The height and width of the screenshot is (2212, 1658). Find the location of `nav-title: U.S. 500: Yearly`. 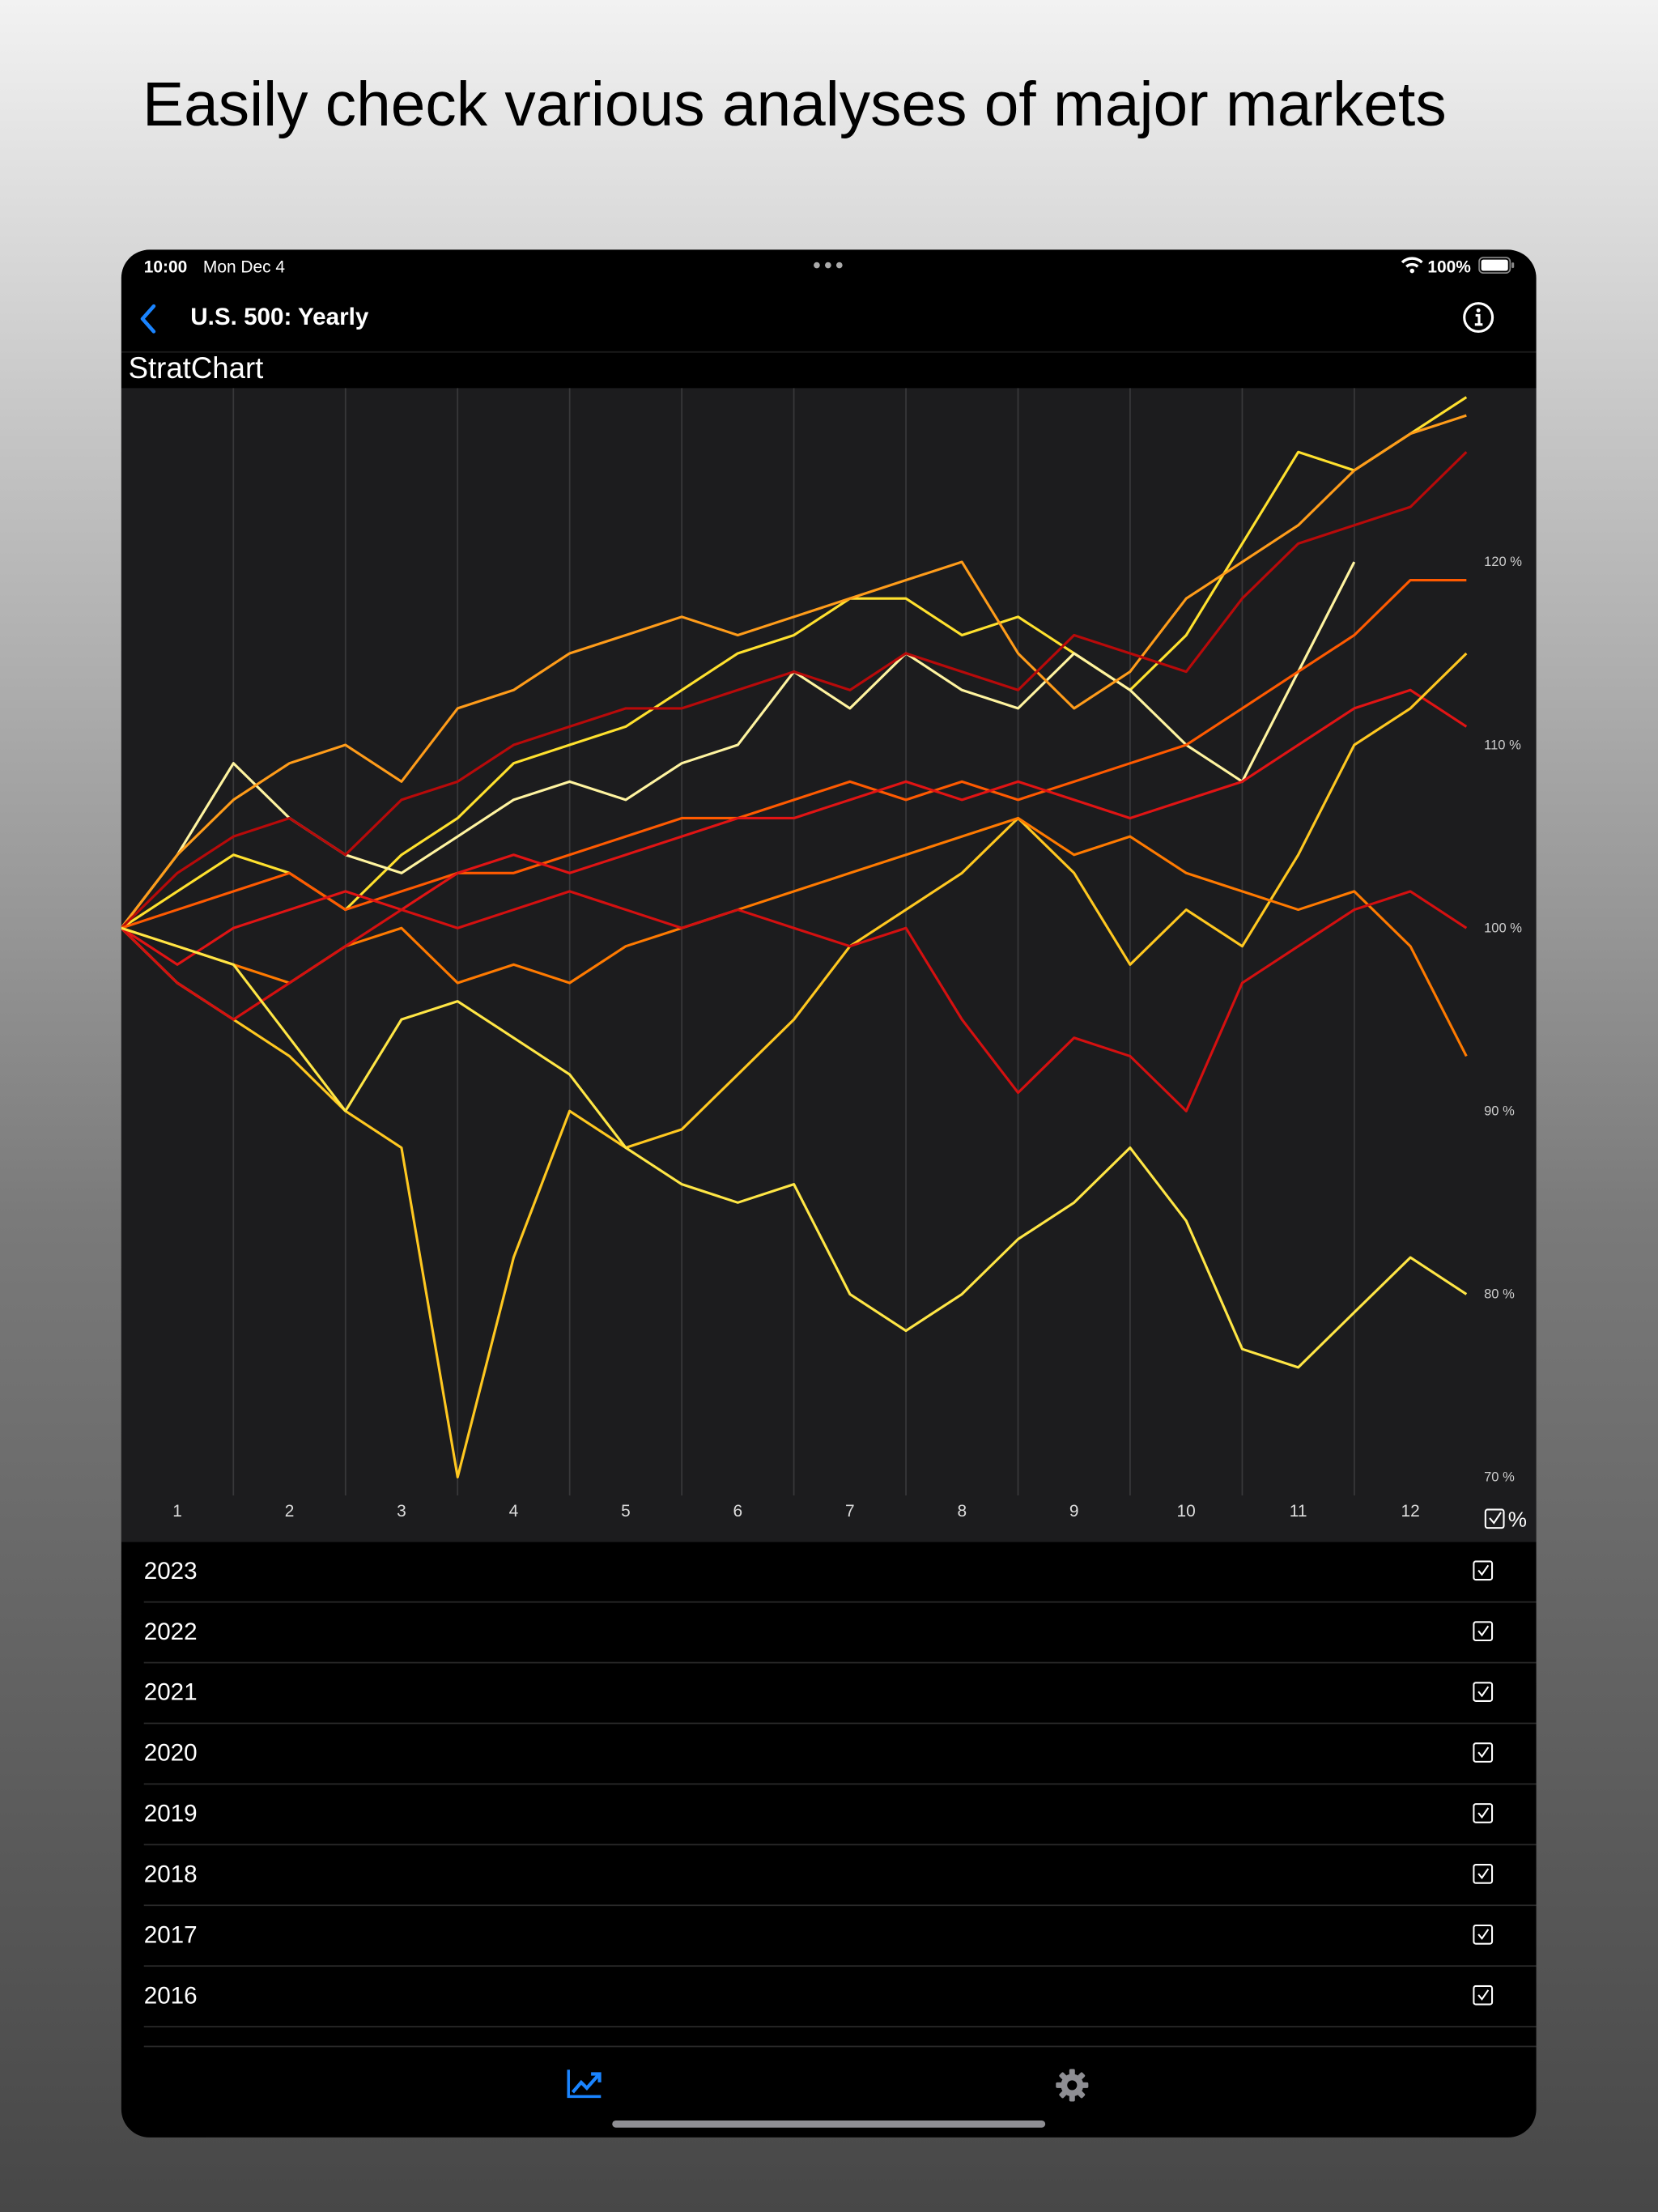

nav-title: U.S. 500: Yearly is located at coordinates (279, 316).